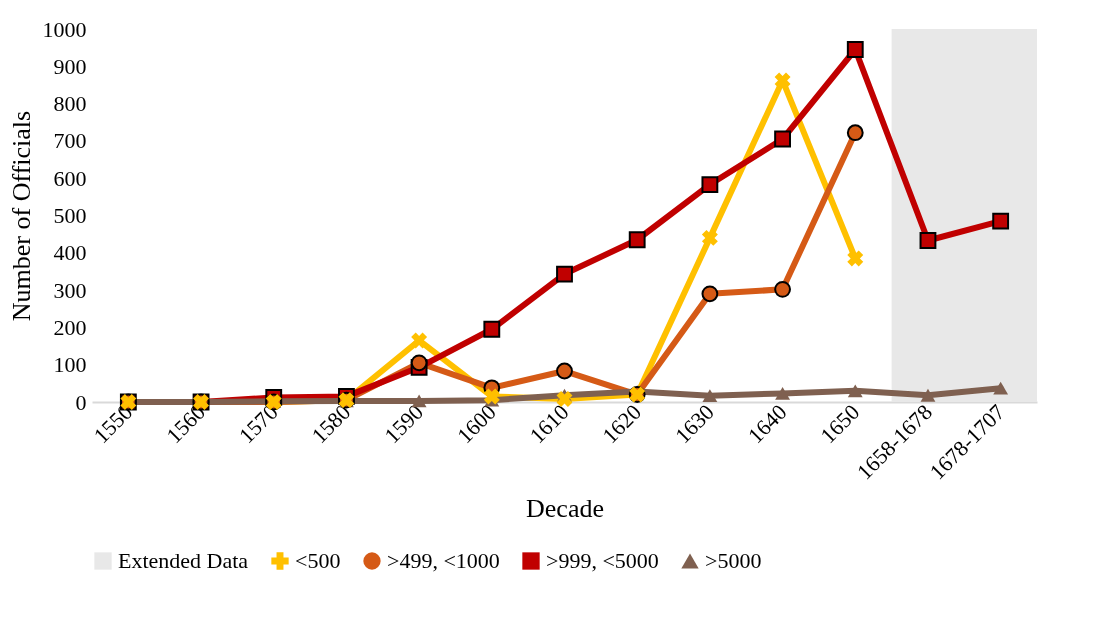 This screenshot has width=1099, height=627. Describe the element at coordinates (70, 141) in the screenshot. I see `y-tick-label: 700` at that location.